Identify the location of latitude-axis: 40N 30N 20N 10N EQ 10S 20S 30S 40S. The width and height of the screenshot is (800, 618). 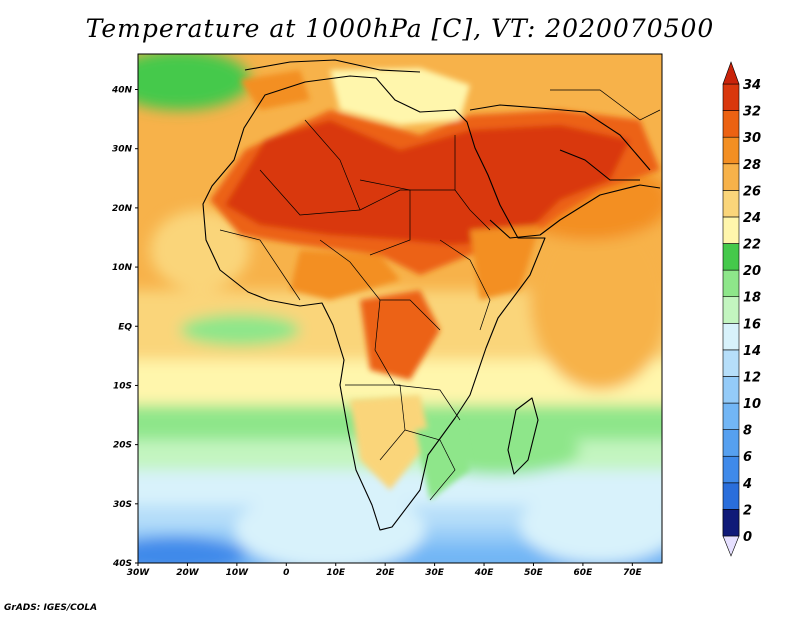
(124, 327).